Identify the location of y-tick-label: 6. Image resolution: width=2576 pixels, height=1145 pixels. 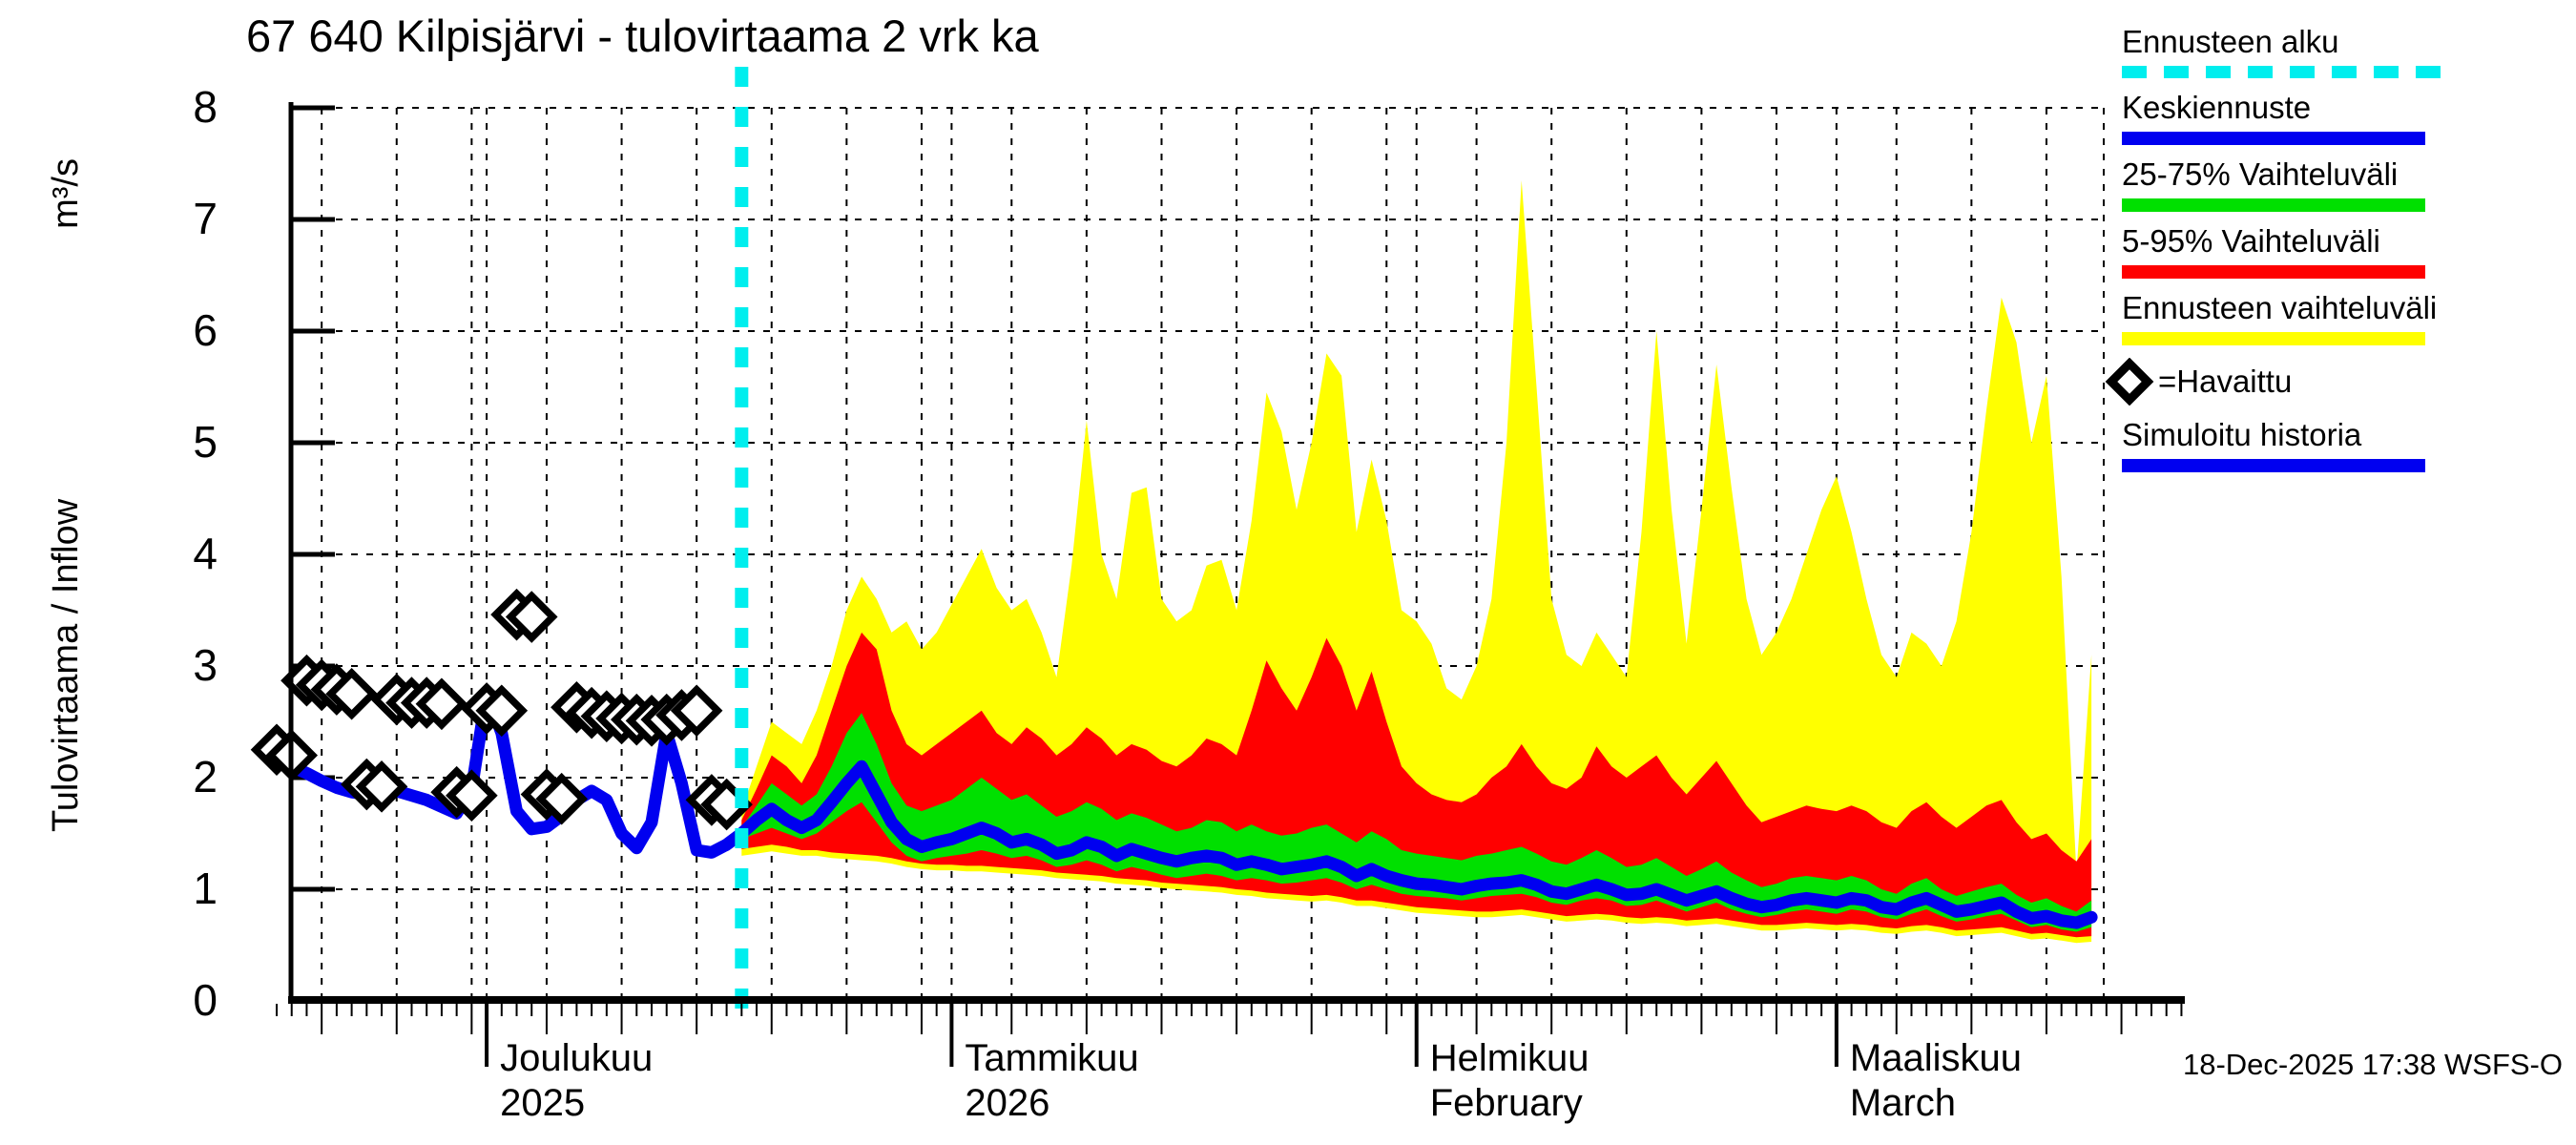
(205, 330).